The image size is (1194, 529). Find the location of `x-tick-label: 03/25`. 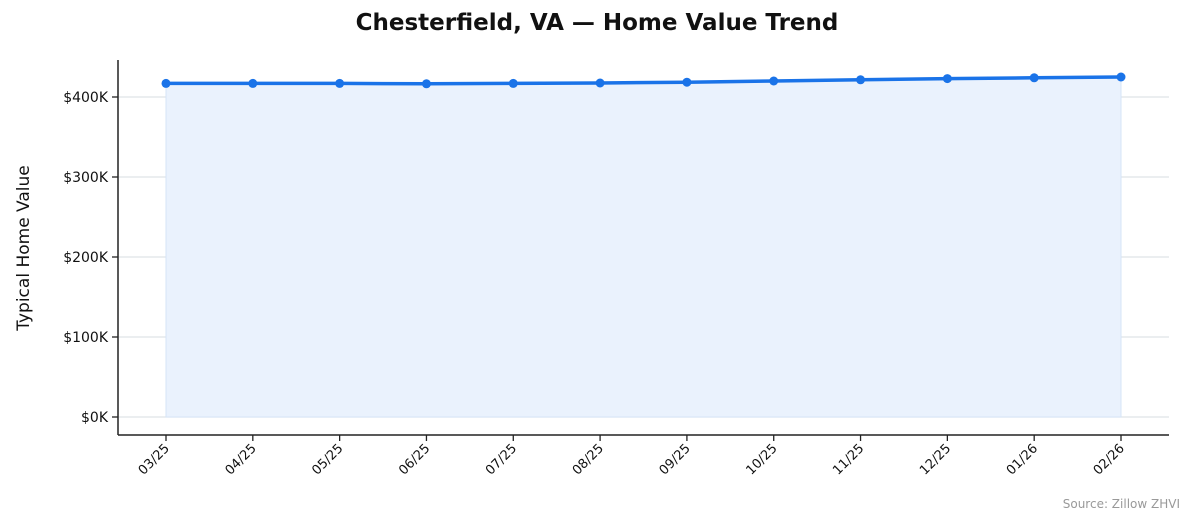

x-tick-label: 03/25 is located at coordinates (154, 459).